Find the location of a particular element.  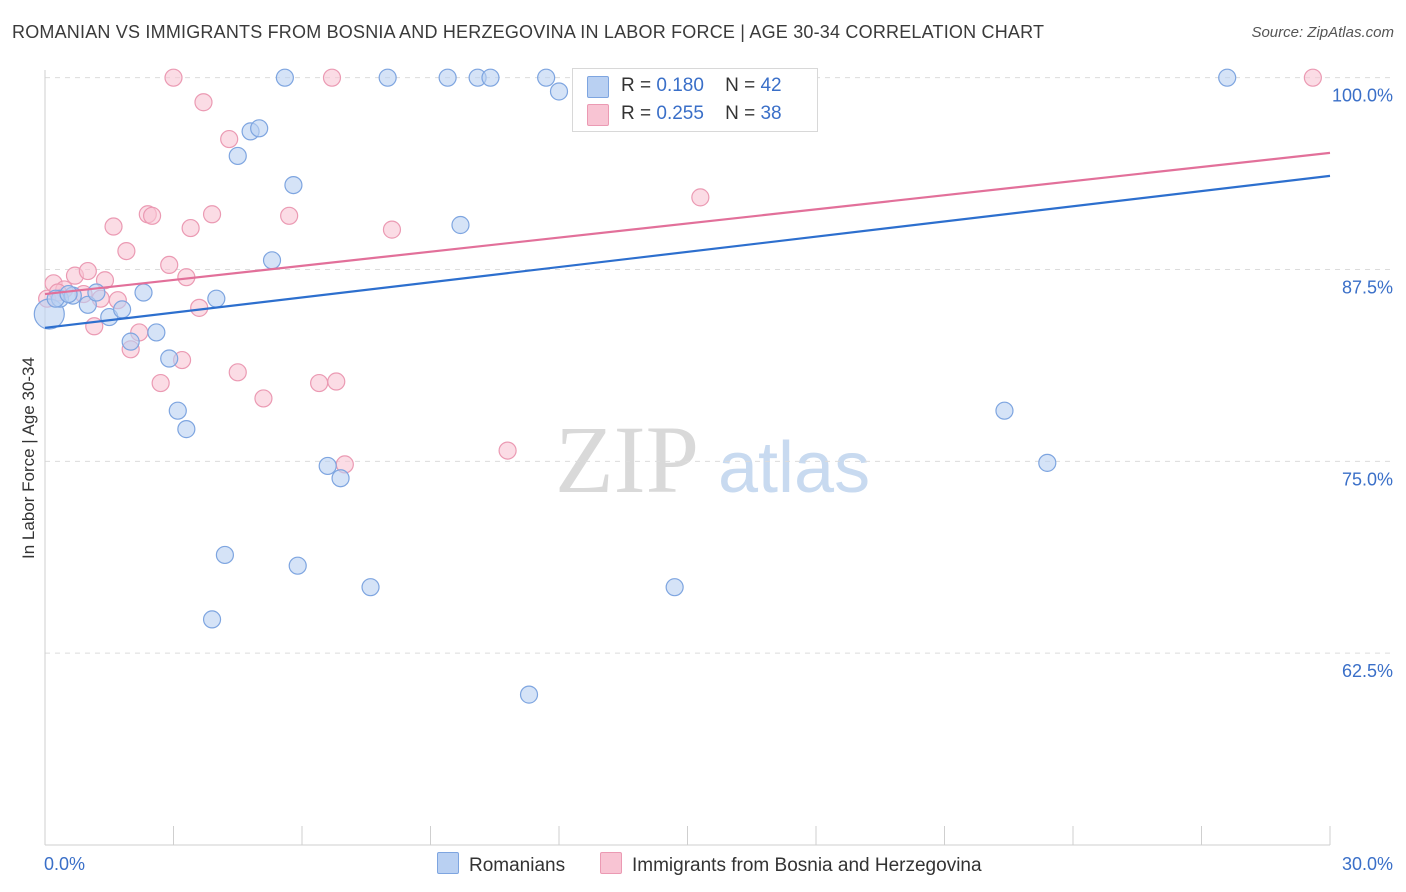

watermark-atlas: atlas is located at coordinates (794, 468).